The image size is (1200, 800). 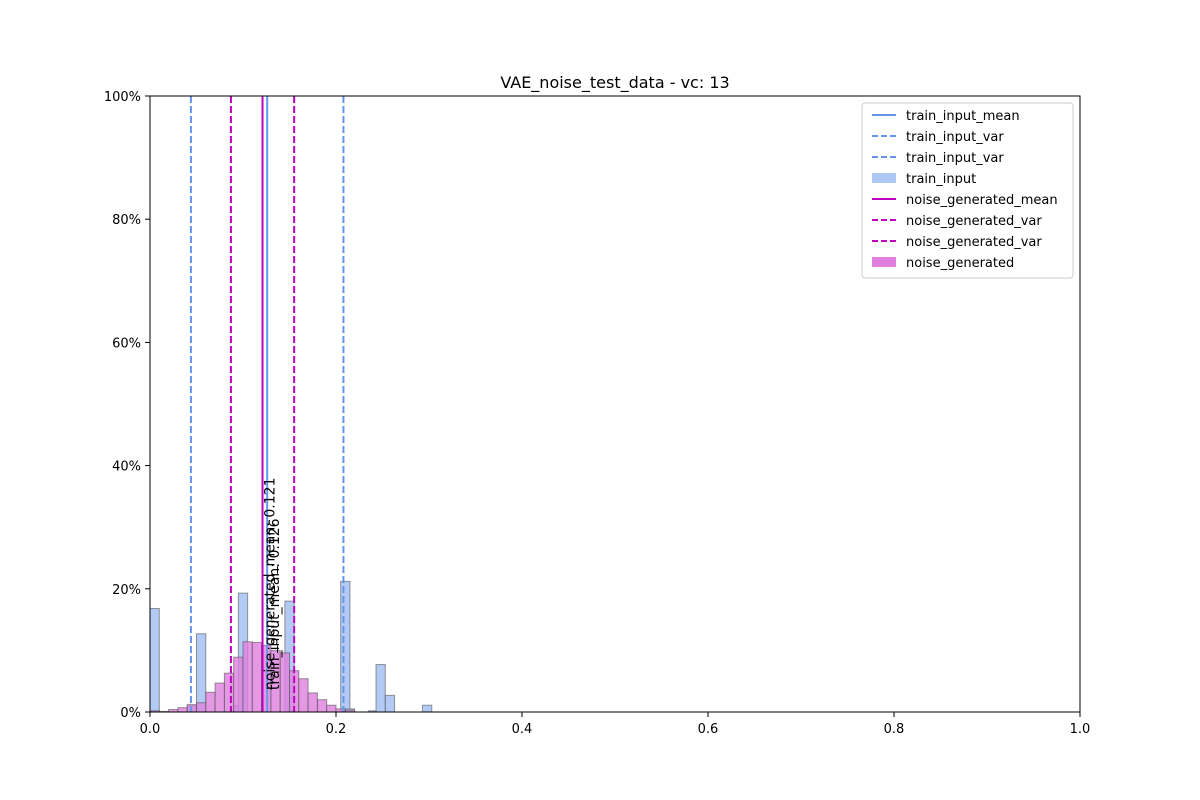 What do you see at coordinates (126, 343) in the screenshot?
I see `y-tick-label: 60%` at bounding box center [126, 343].